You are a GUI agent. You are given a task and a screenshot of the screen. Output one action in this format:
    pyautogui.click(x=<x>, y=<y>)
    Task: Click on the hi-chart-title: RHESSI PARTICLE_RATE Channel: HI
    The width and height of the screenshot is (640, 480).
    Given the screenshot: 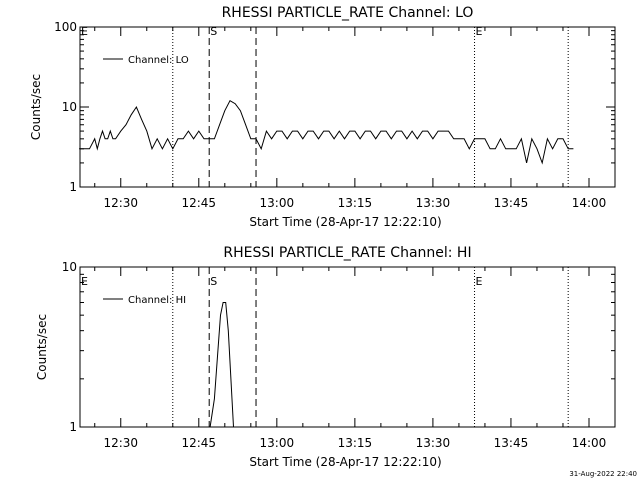 What is the action you would take?
    pyautogui.click(x=347, y=253)
    